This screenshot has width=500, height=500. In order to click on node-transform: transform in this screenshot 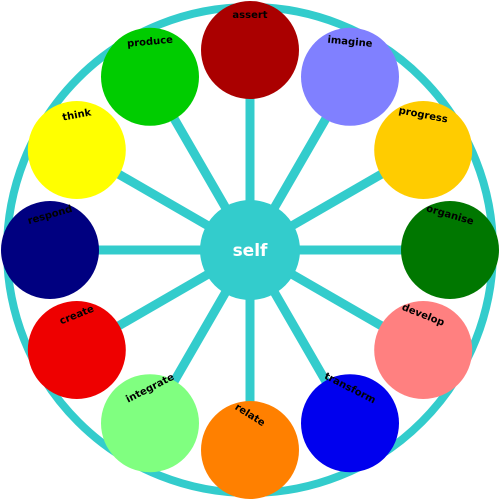, I will do `click(350, 422)`.